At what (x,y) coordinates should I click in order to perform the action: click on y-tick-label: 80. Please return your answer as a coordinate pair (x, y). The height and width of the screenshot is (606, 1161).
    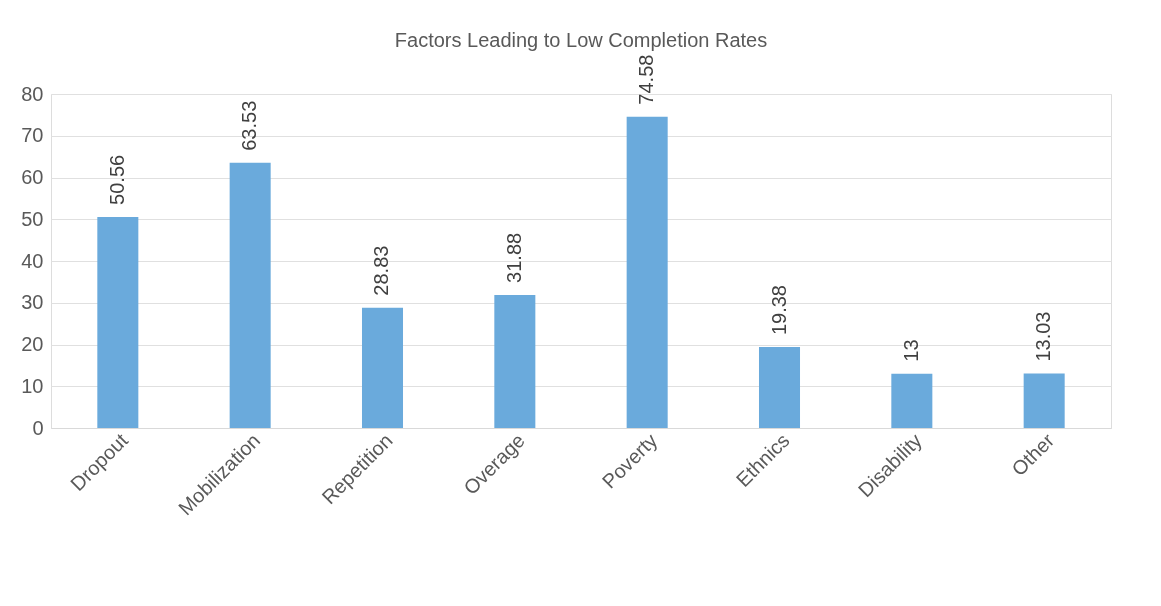
    Looking at the image, I should click on (32, 93).